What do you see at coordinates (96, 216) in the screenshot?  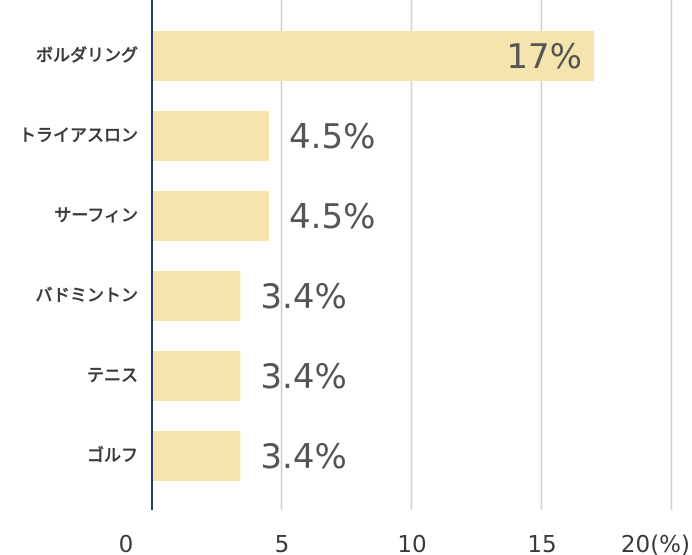 I see `category-label: サーフィン` at bounding box center [96, 216].